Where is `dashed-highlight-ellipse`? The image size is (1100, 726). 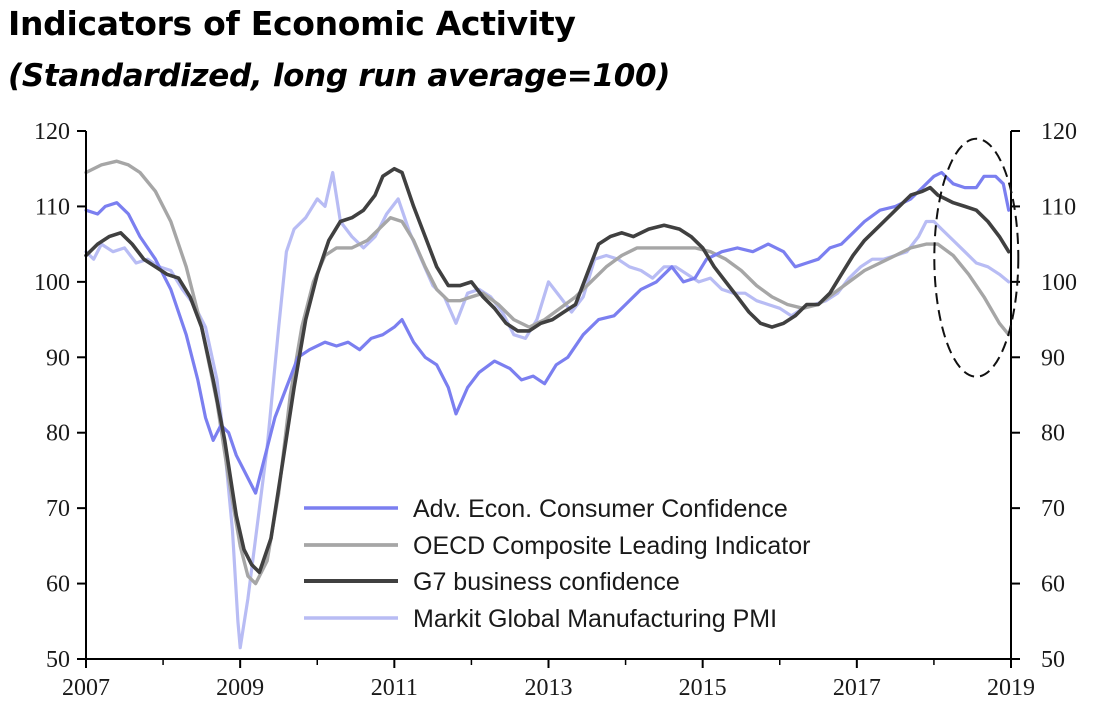 dashed-highlight-ellipse is located at coordinates (976, 257).